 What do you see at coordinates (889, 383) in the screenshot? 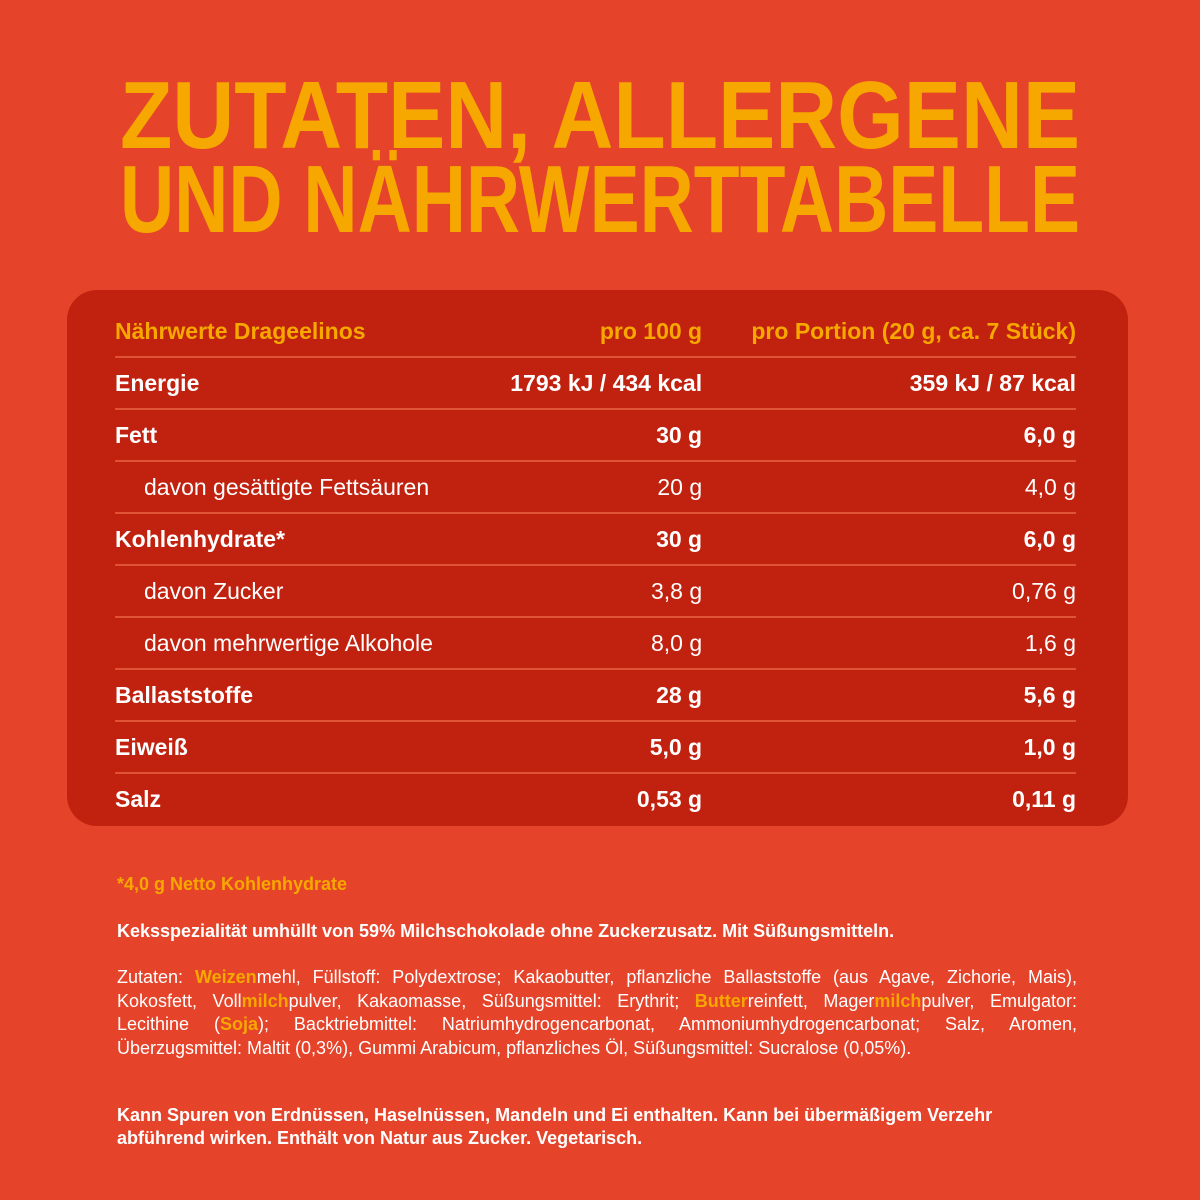
I see `per-portion: 359 kJ / 87 kcal` at bounding box center [889, 383].